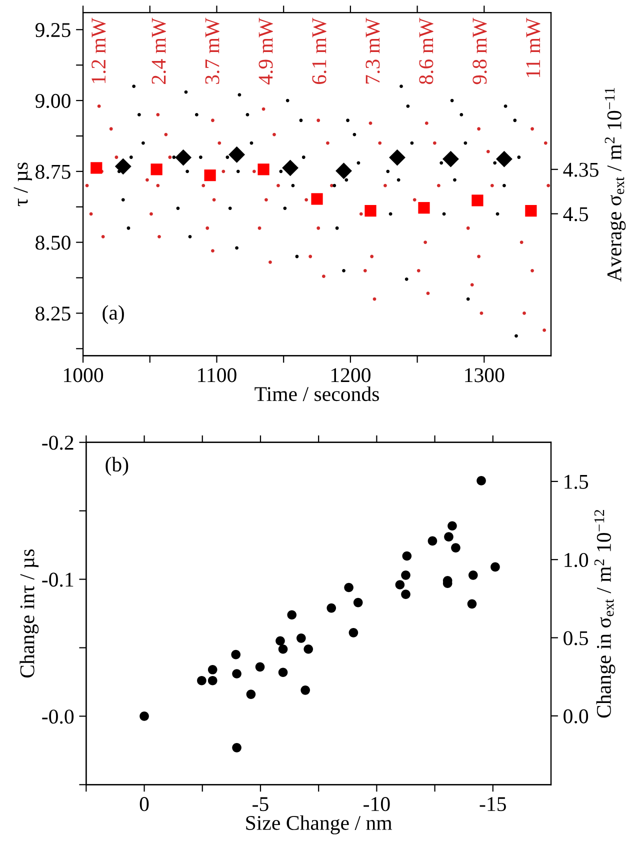  Describe the element at coordinates (580, 169) in the screenshot. I see `y2-tick-label: 4.35` at that location.